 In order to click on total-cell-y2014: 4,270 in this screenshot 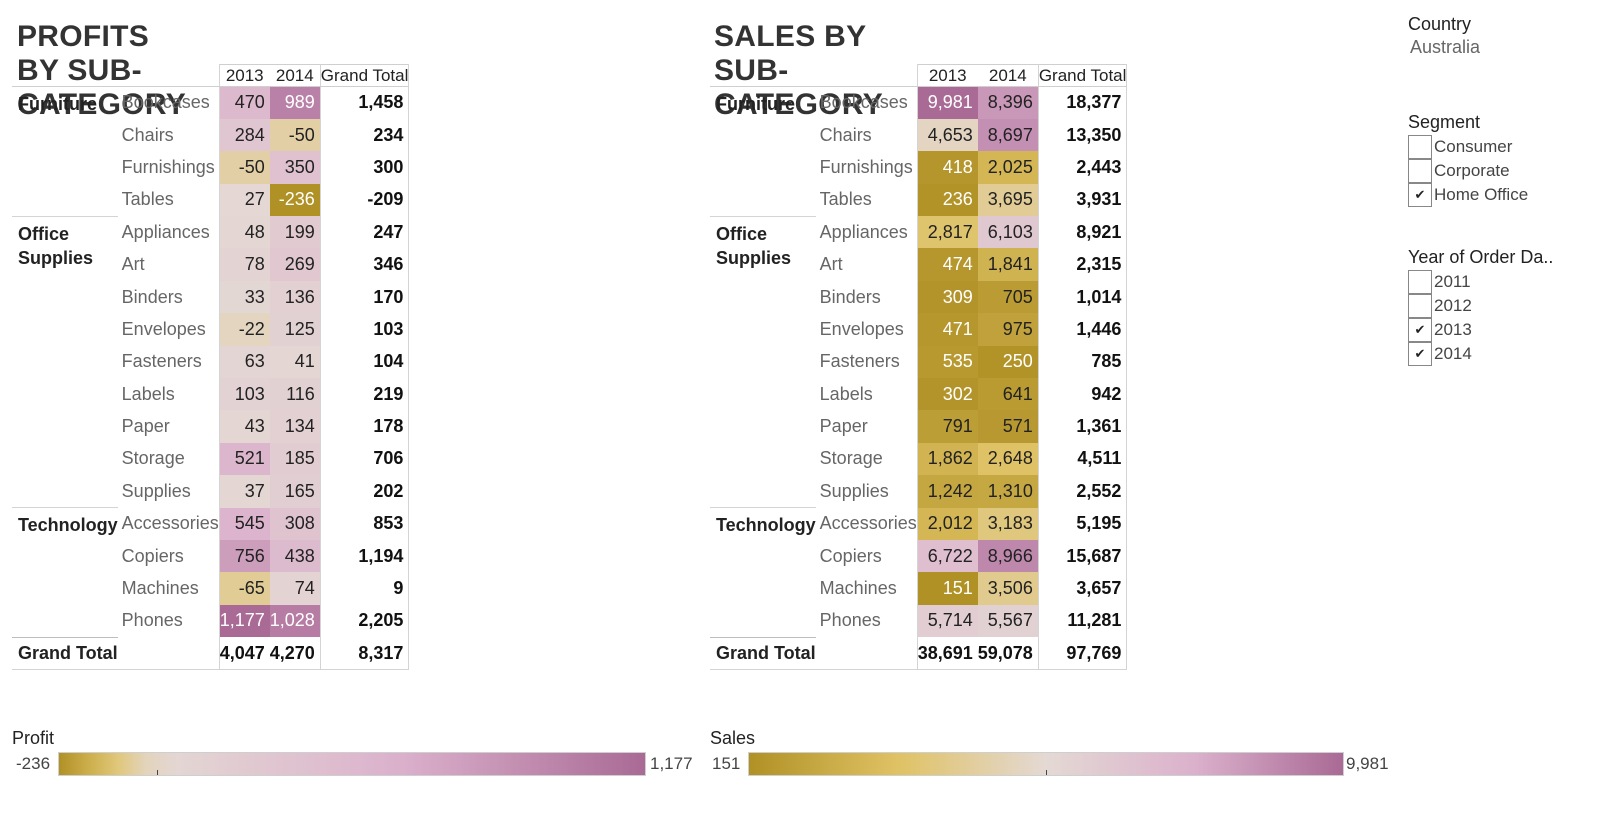, I will do `click(295, 653)`.